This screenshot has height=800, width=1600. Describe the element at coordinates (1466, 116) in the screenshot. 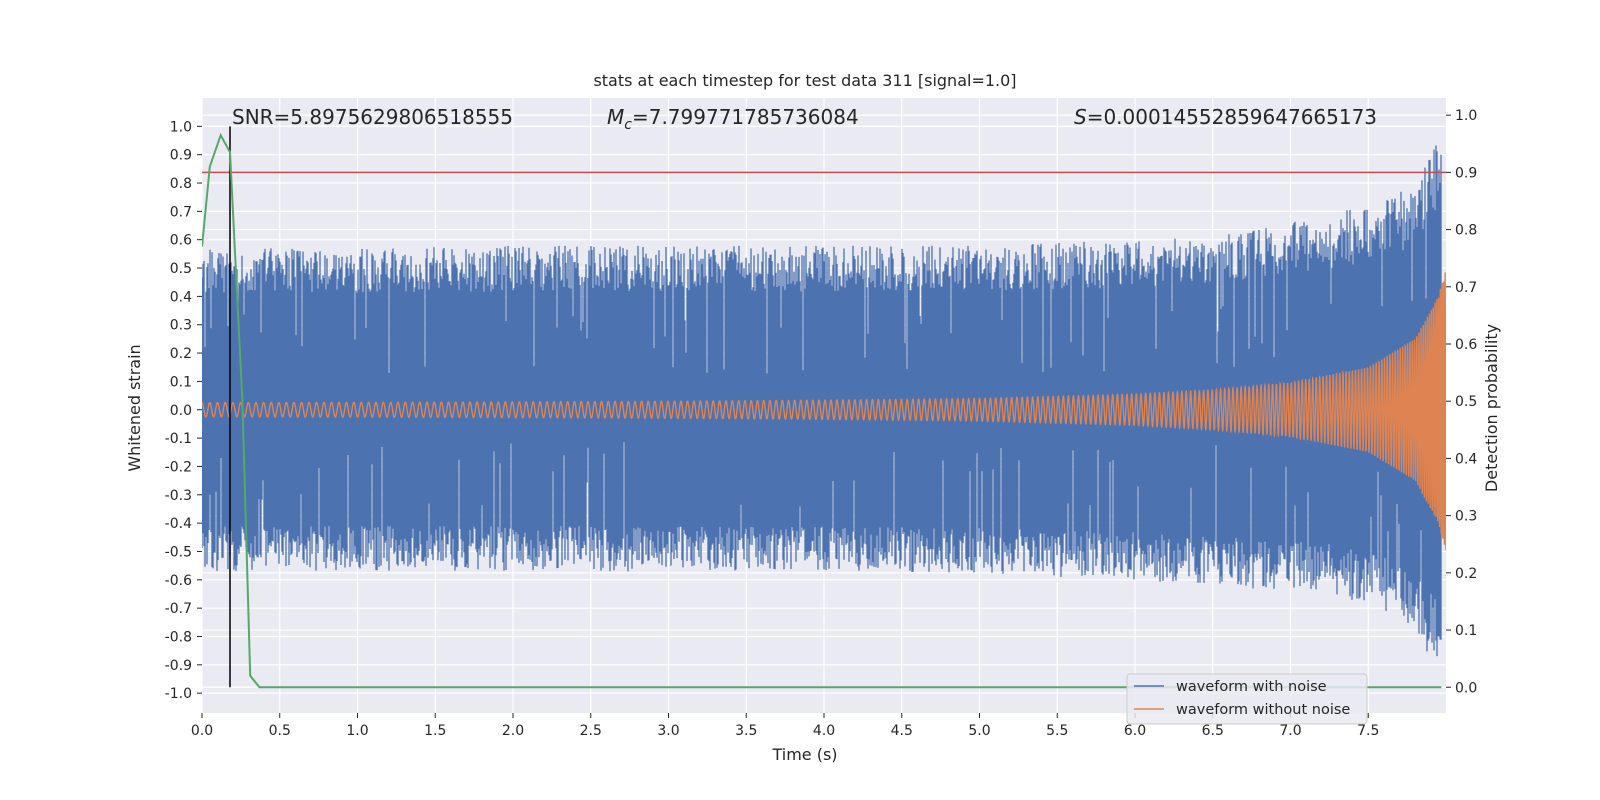

I see `y-right-tick-label: 1.0` at that location.